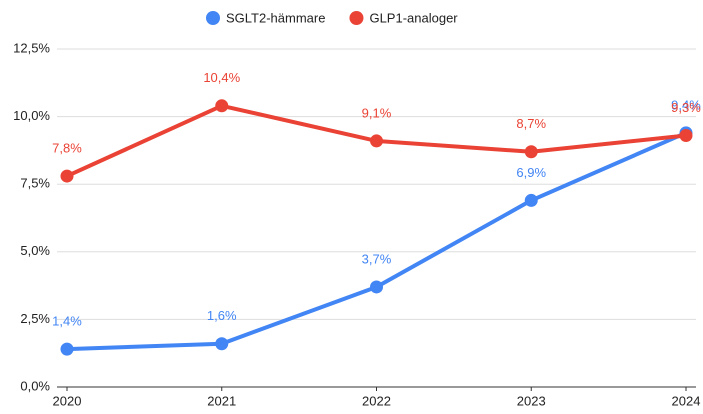 This screenshot has height=414, width=703. Describe the element at coordinates (67, 321) in the screenshot. I see `data-label: 1,4%` at that location.